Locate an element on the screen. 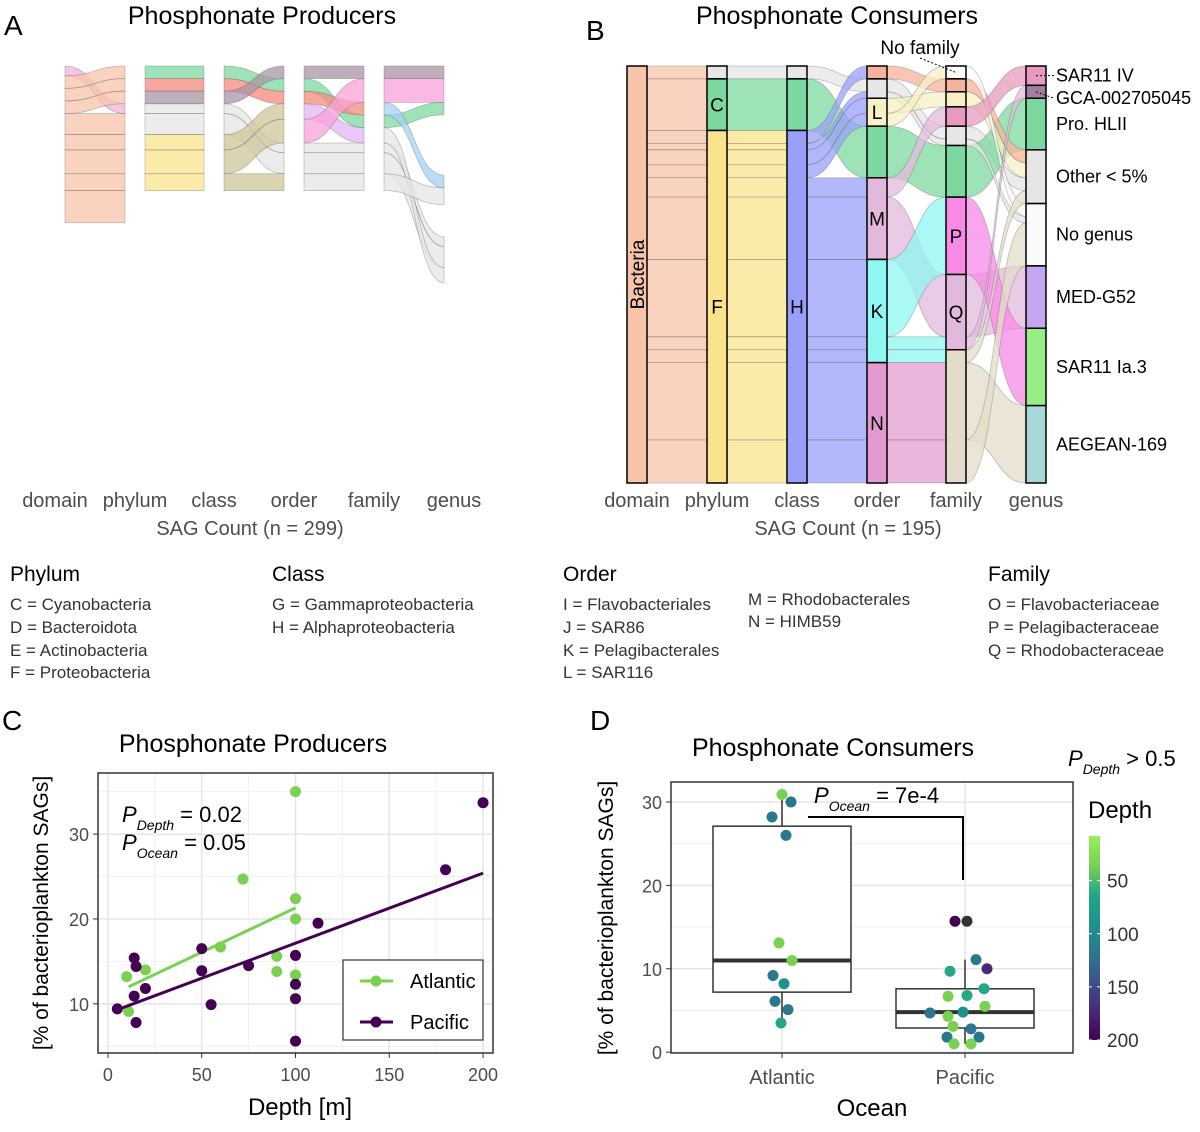 This screenshot has width=1200, height=1132. p-value: = 0.02 is located at coordinates (211, 814).